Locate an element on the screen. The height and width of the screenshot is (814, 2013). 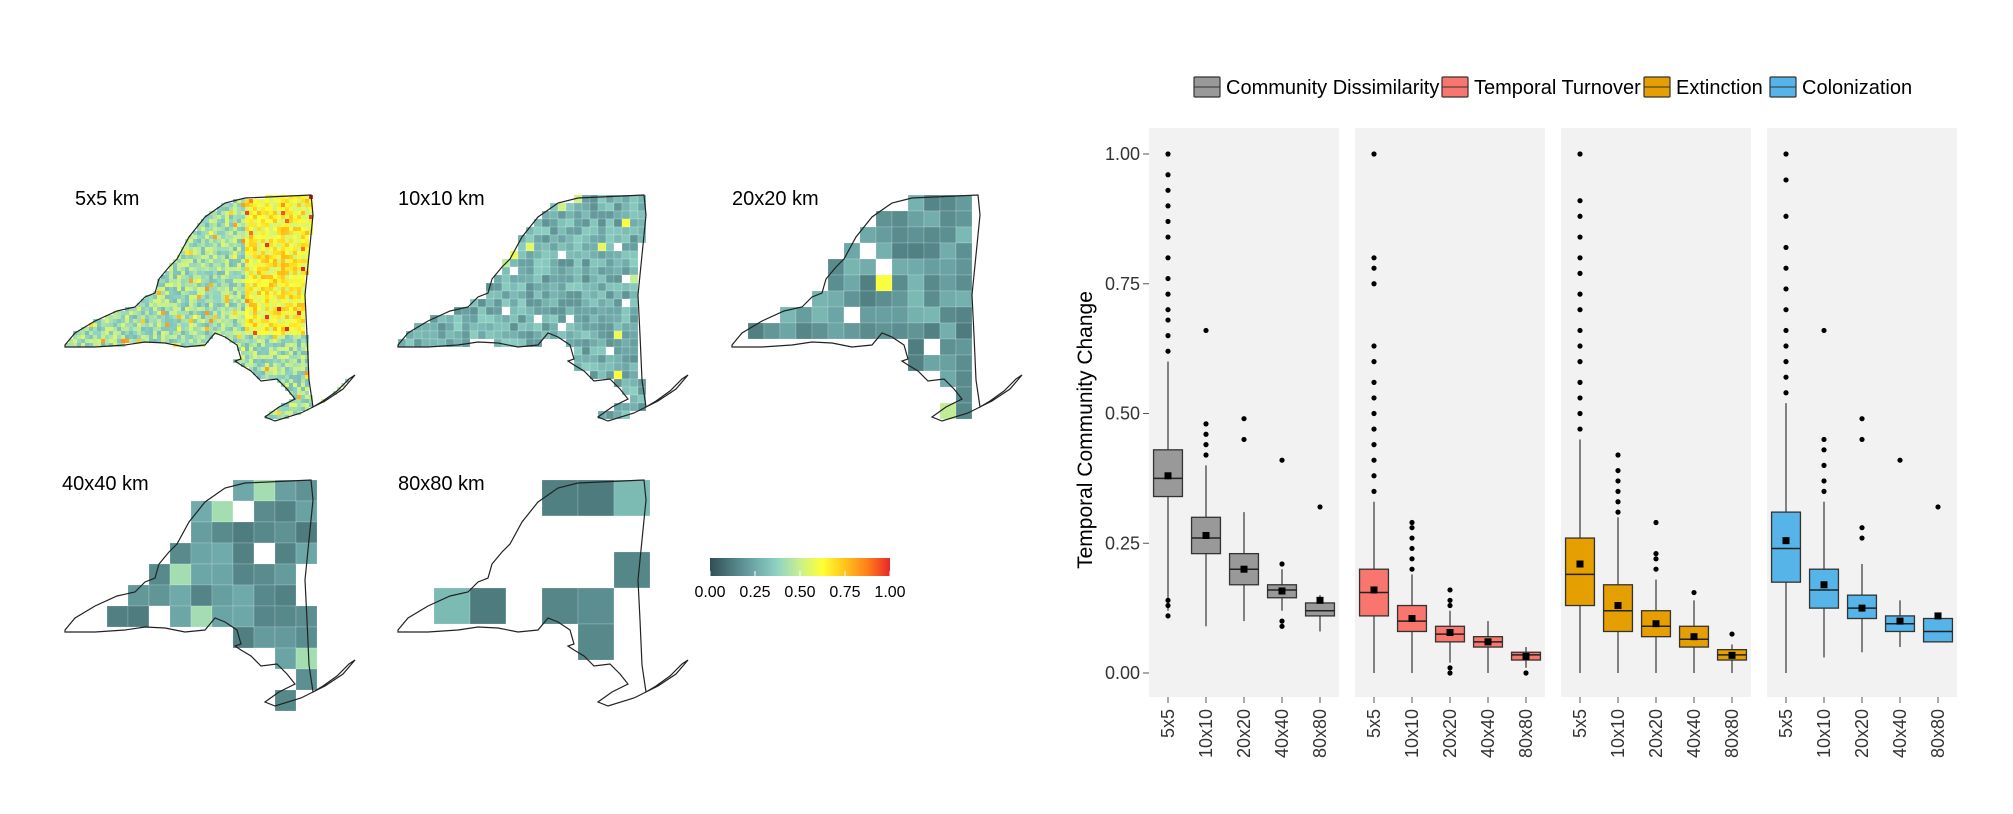
box-40x40 is located at coordinates (1488, 647).